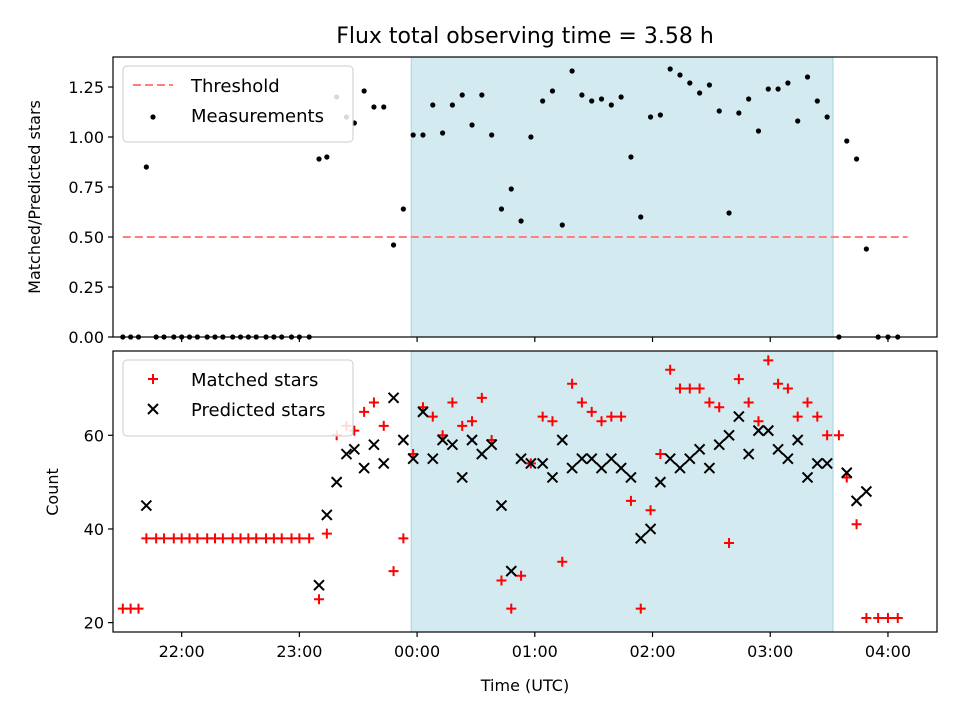 The image size is (960, 720). Describe the element at coordinates (86, 237) in the screenshot. I see `top-y-tick-label: 0.50` at that location.